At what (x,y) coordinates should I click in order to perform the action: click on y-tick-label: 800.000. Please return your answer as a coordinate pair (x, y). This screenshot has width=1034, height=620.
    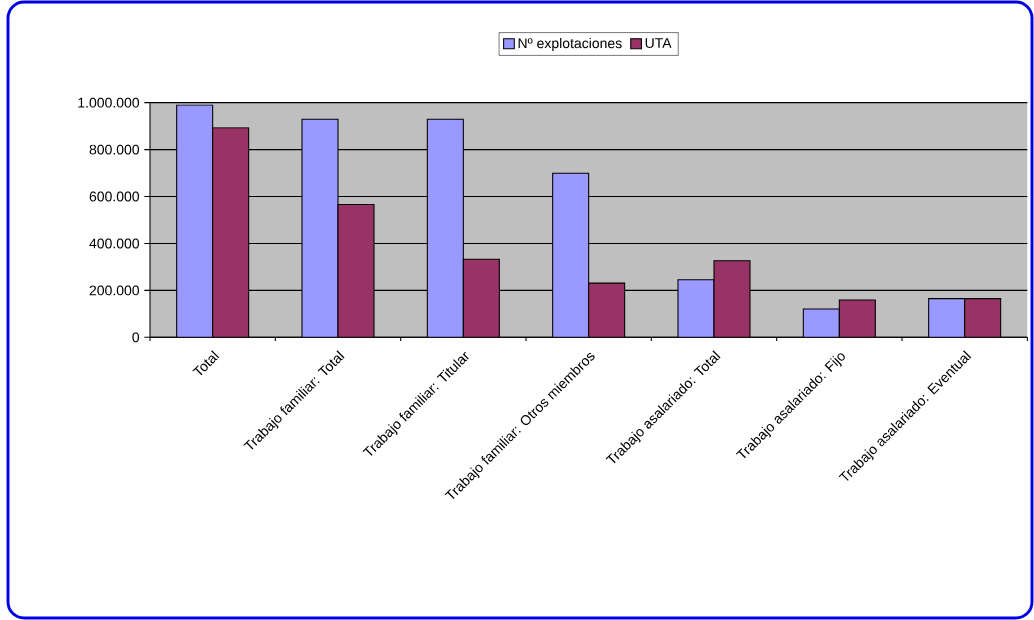
    Looking at the image, I should click on (114, 149).